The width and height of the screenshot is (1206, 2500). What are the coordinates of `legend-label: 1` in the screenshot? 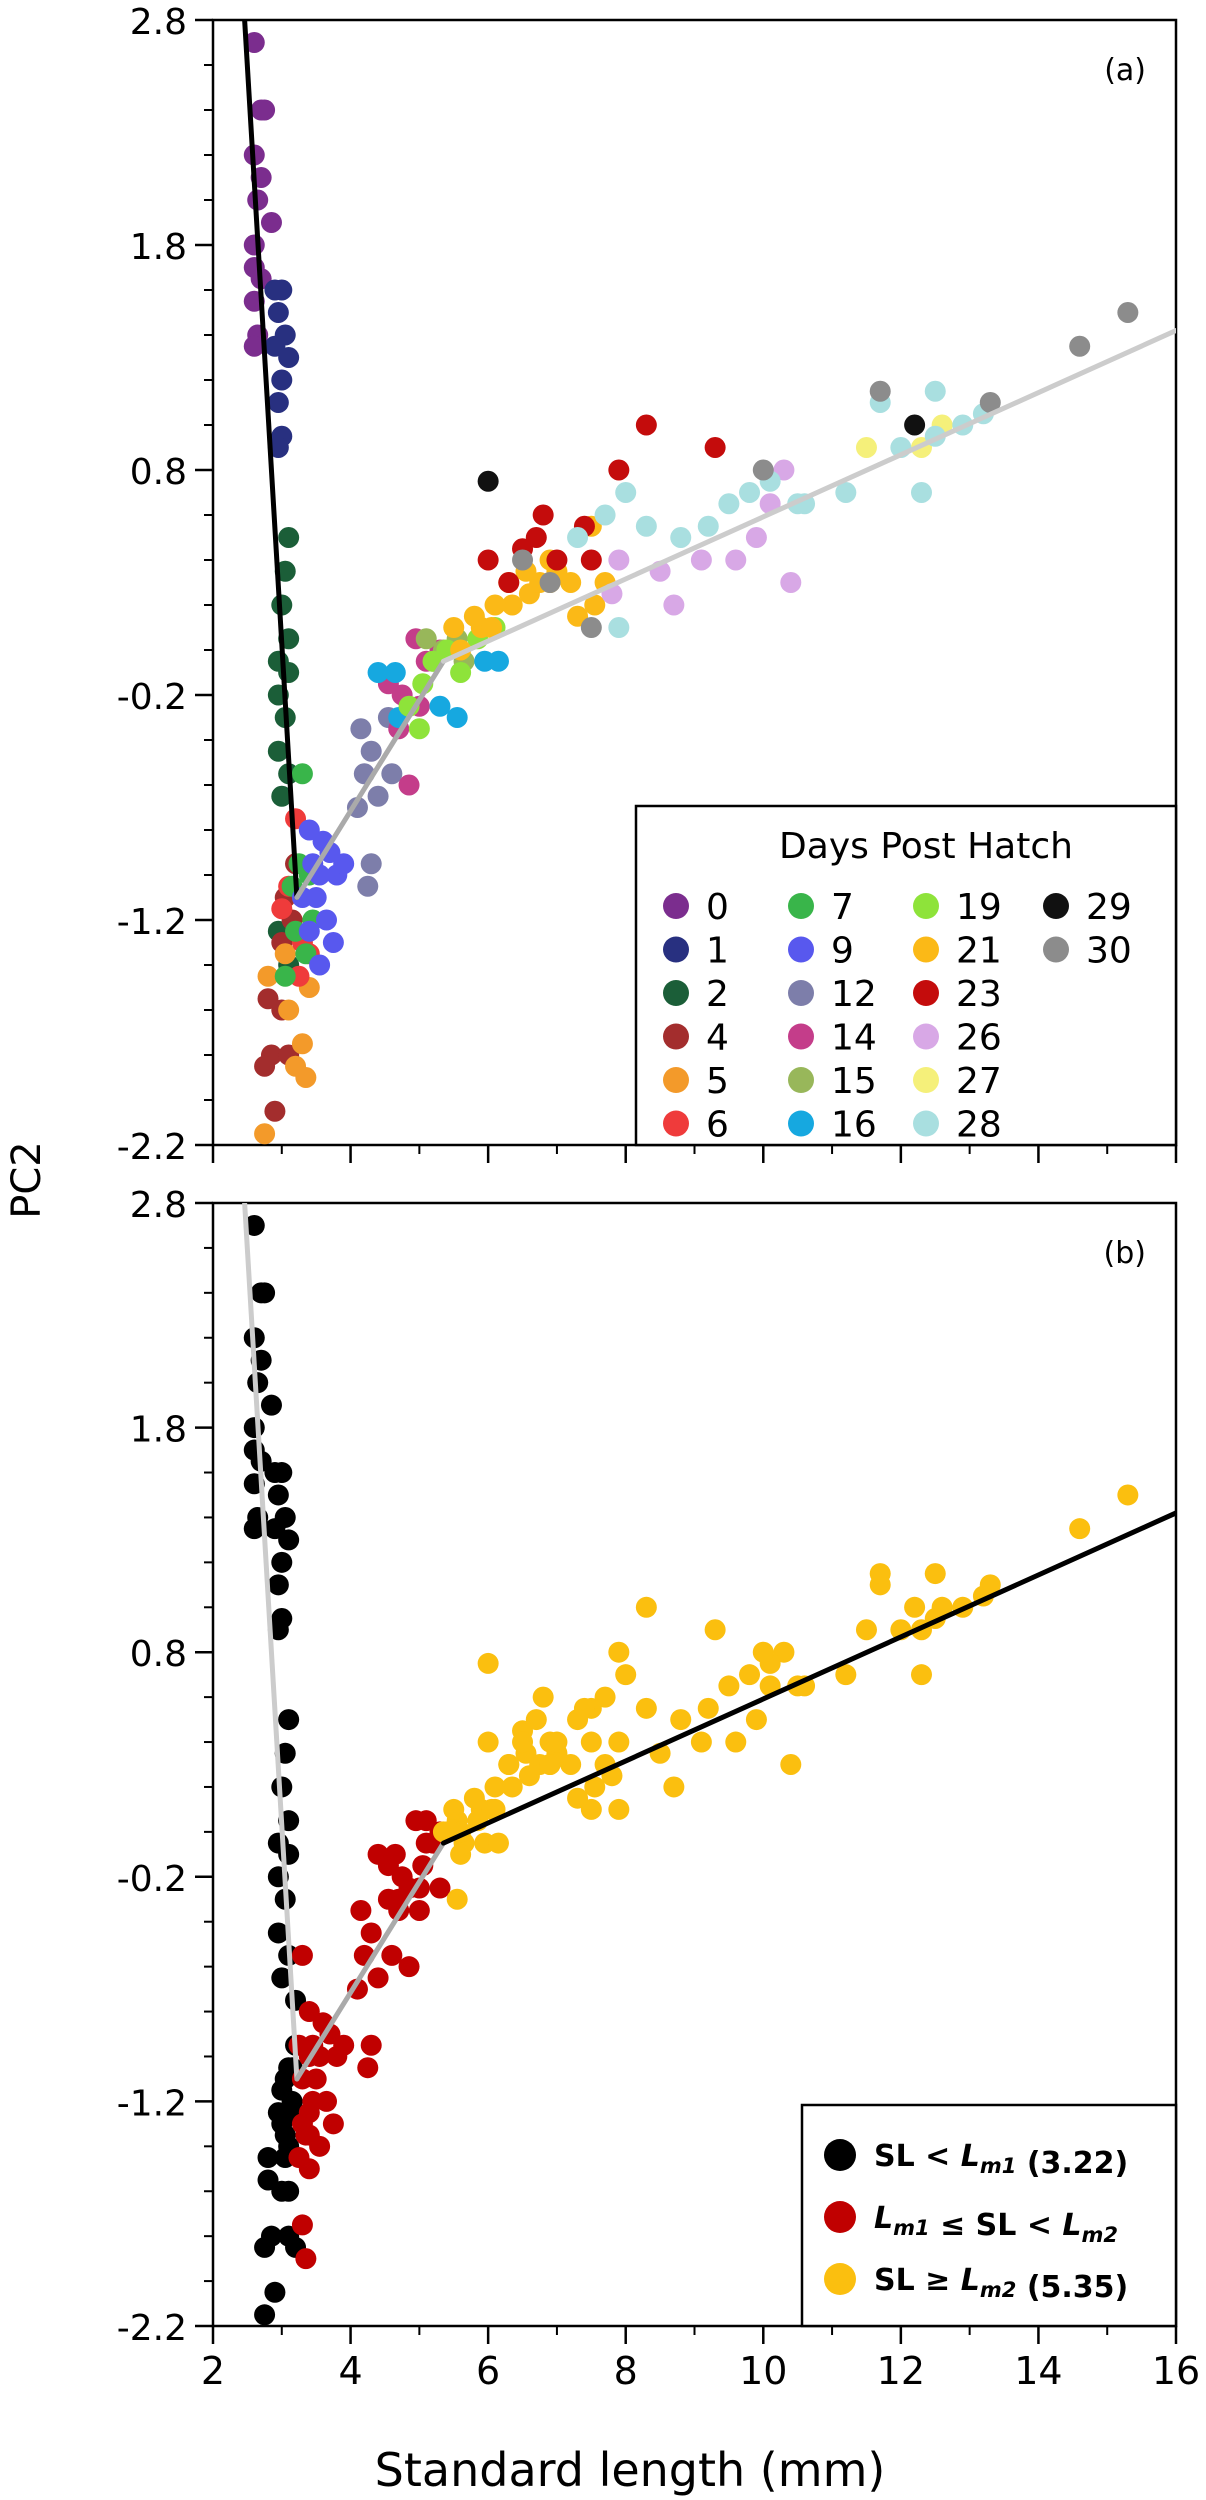 It's located at (717, 951).